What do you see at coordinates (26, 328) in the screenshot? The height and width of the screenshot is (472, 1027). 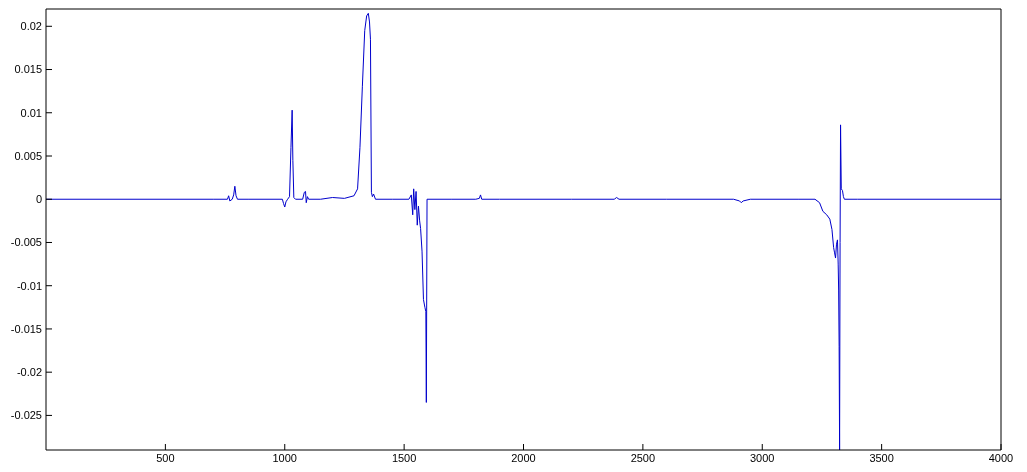 I see `y-tick-label: -0.015` at bounding box center [26, 328].